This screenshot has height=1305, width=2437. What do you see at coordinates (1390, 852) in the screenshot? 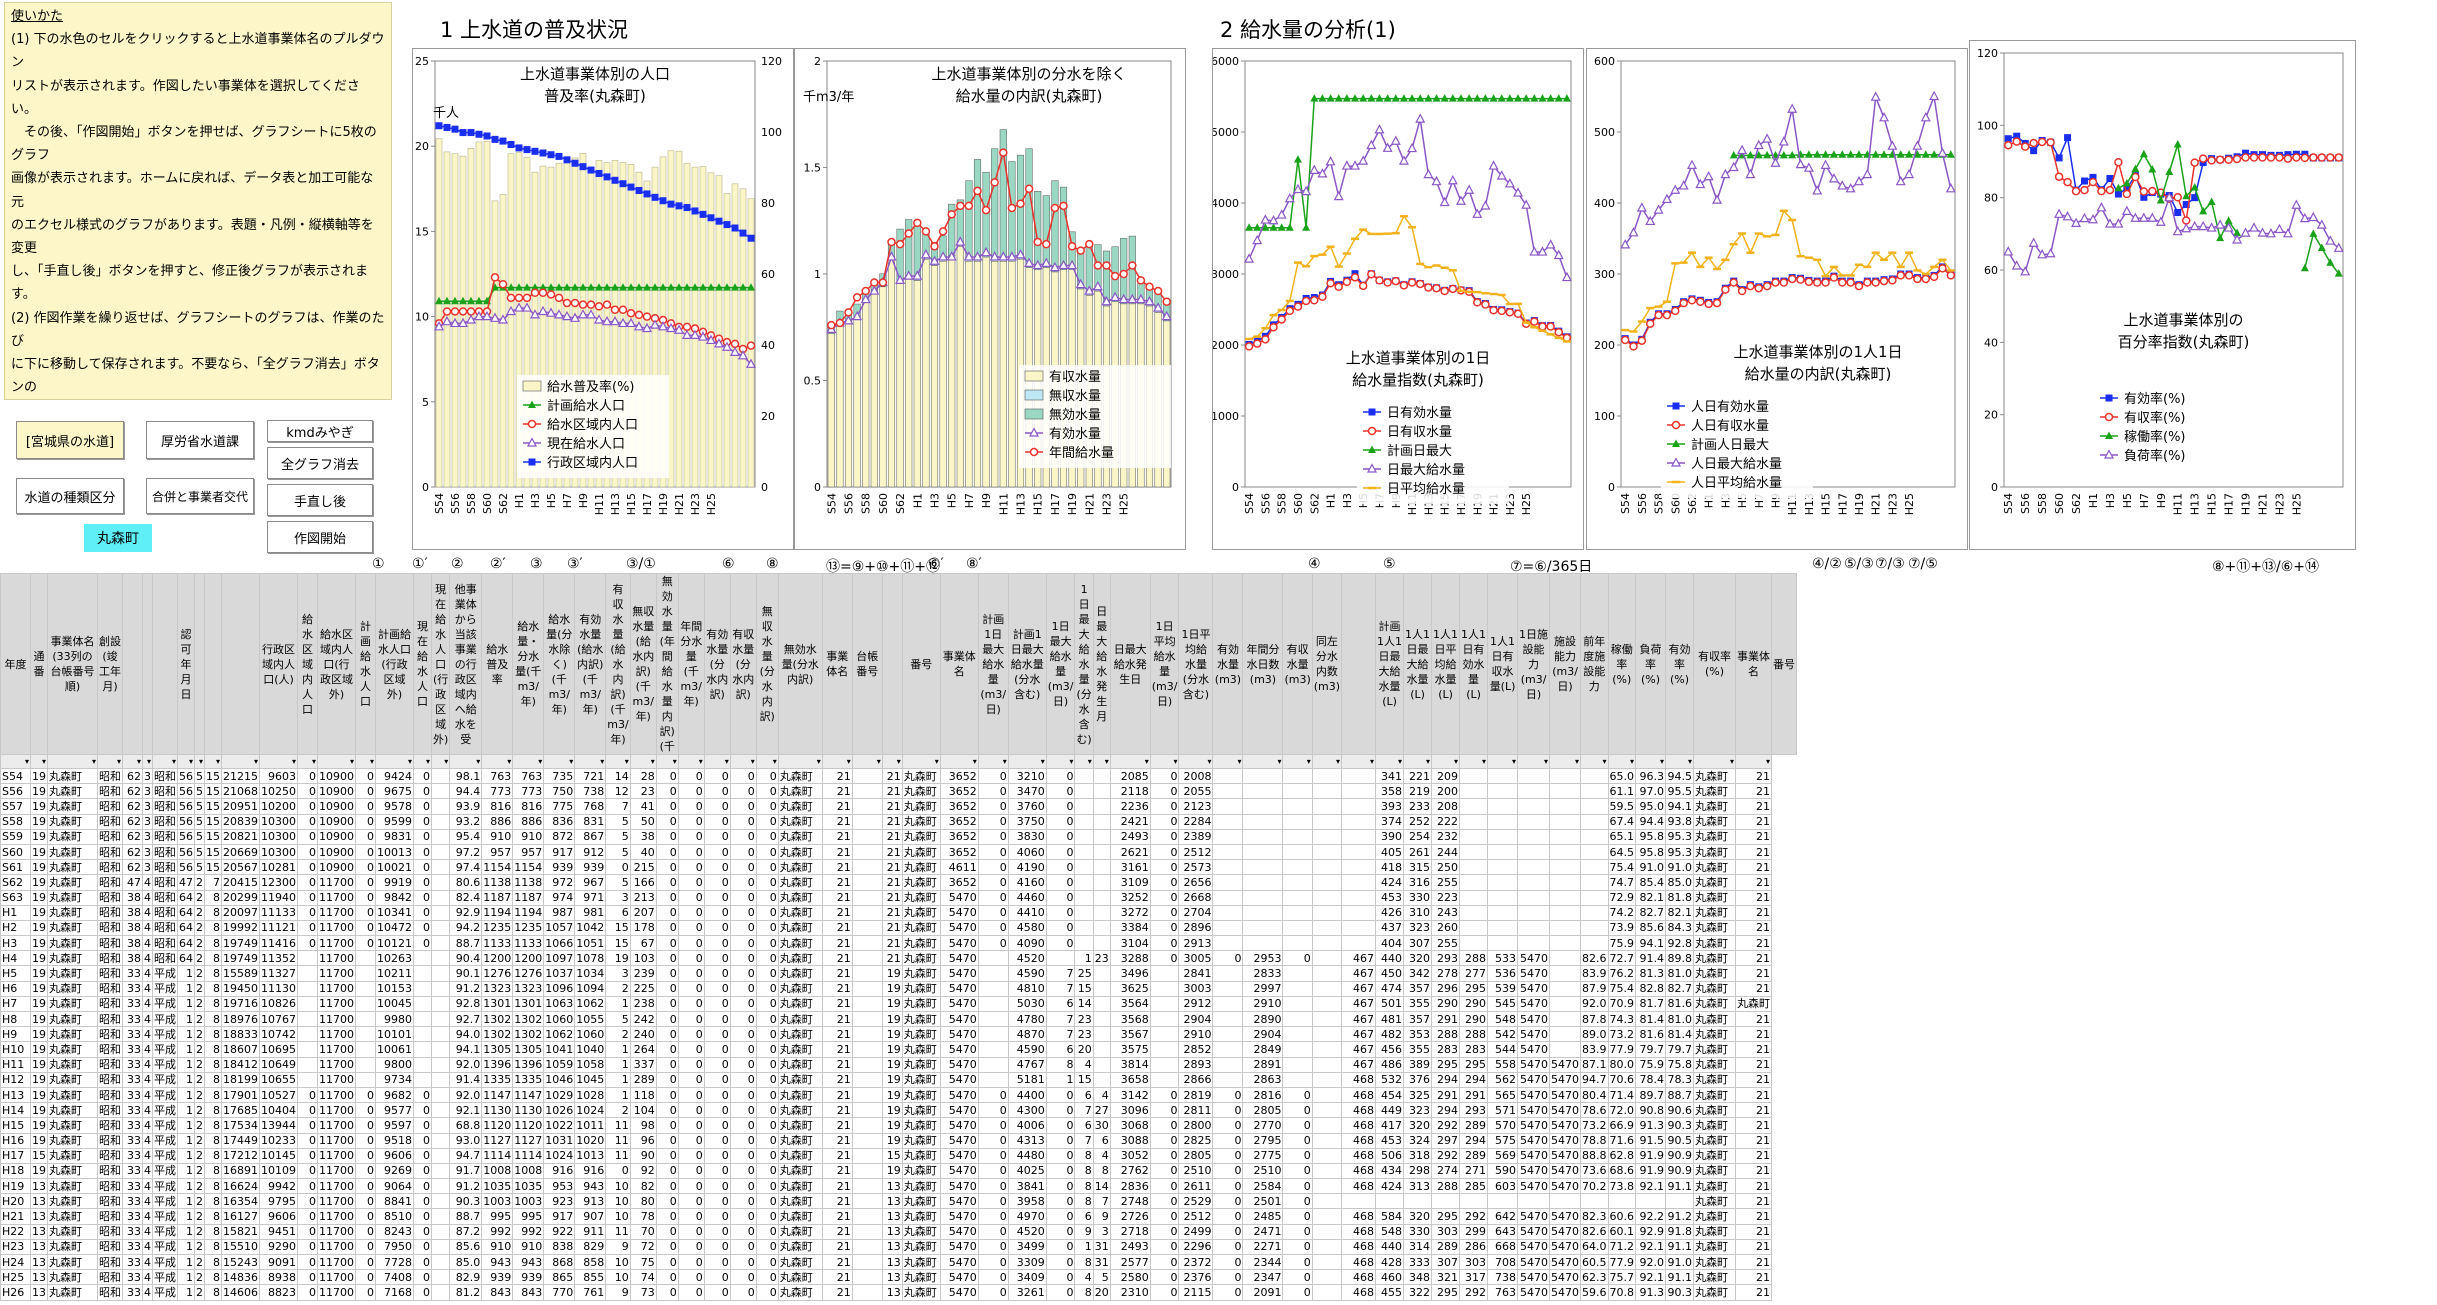
I see `table-cell: 405` at bounding box center [1390, 852].